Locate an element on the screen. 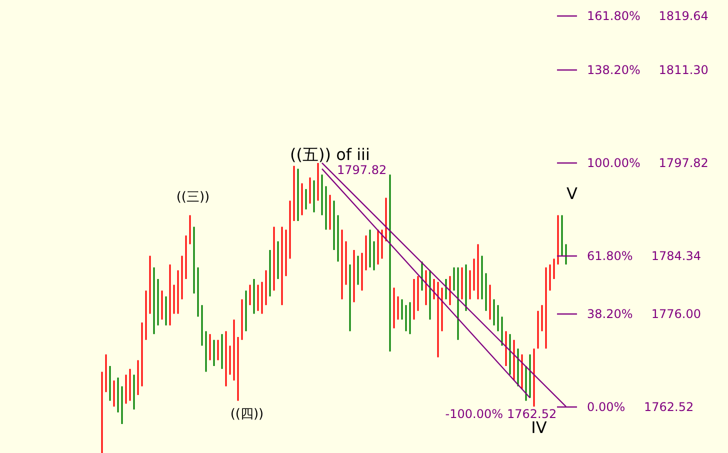 The height and width of the screenshot is (453, 728). annotation: ((四)) is located at coordinates (247, 414).